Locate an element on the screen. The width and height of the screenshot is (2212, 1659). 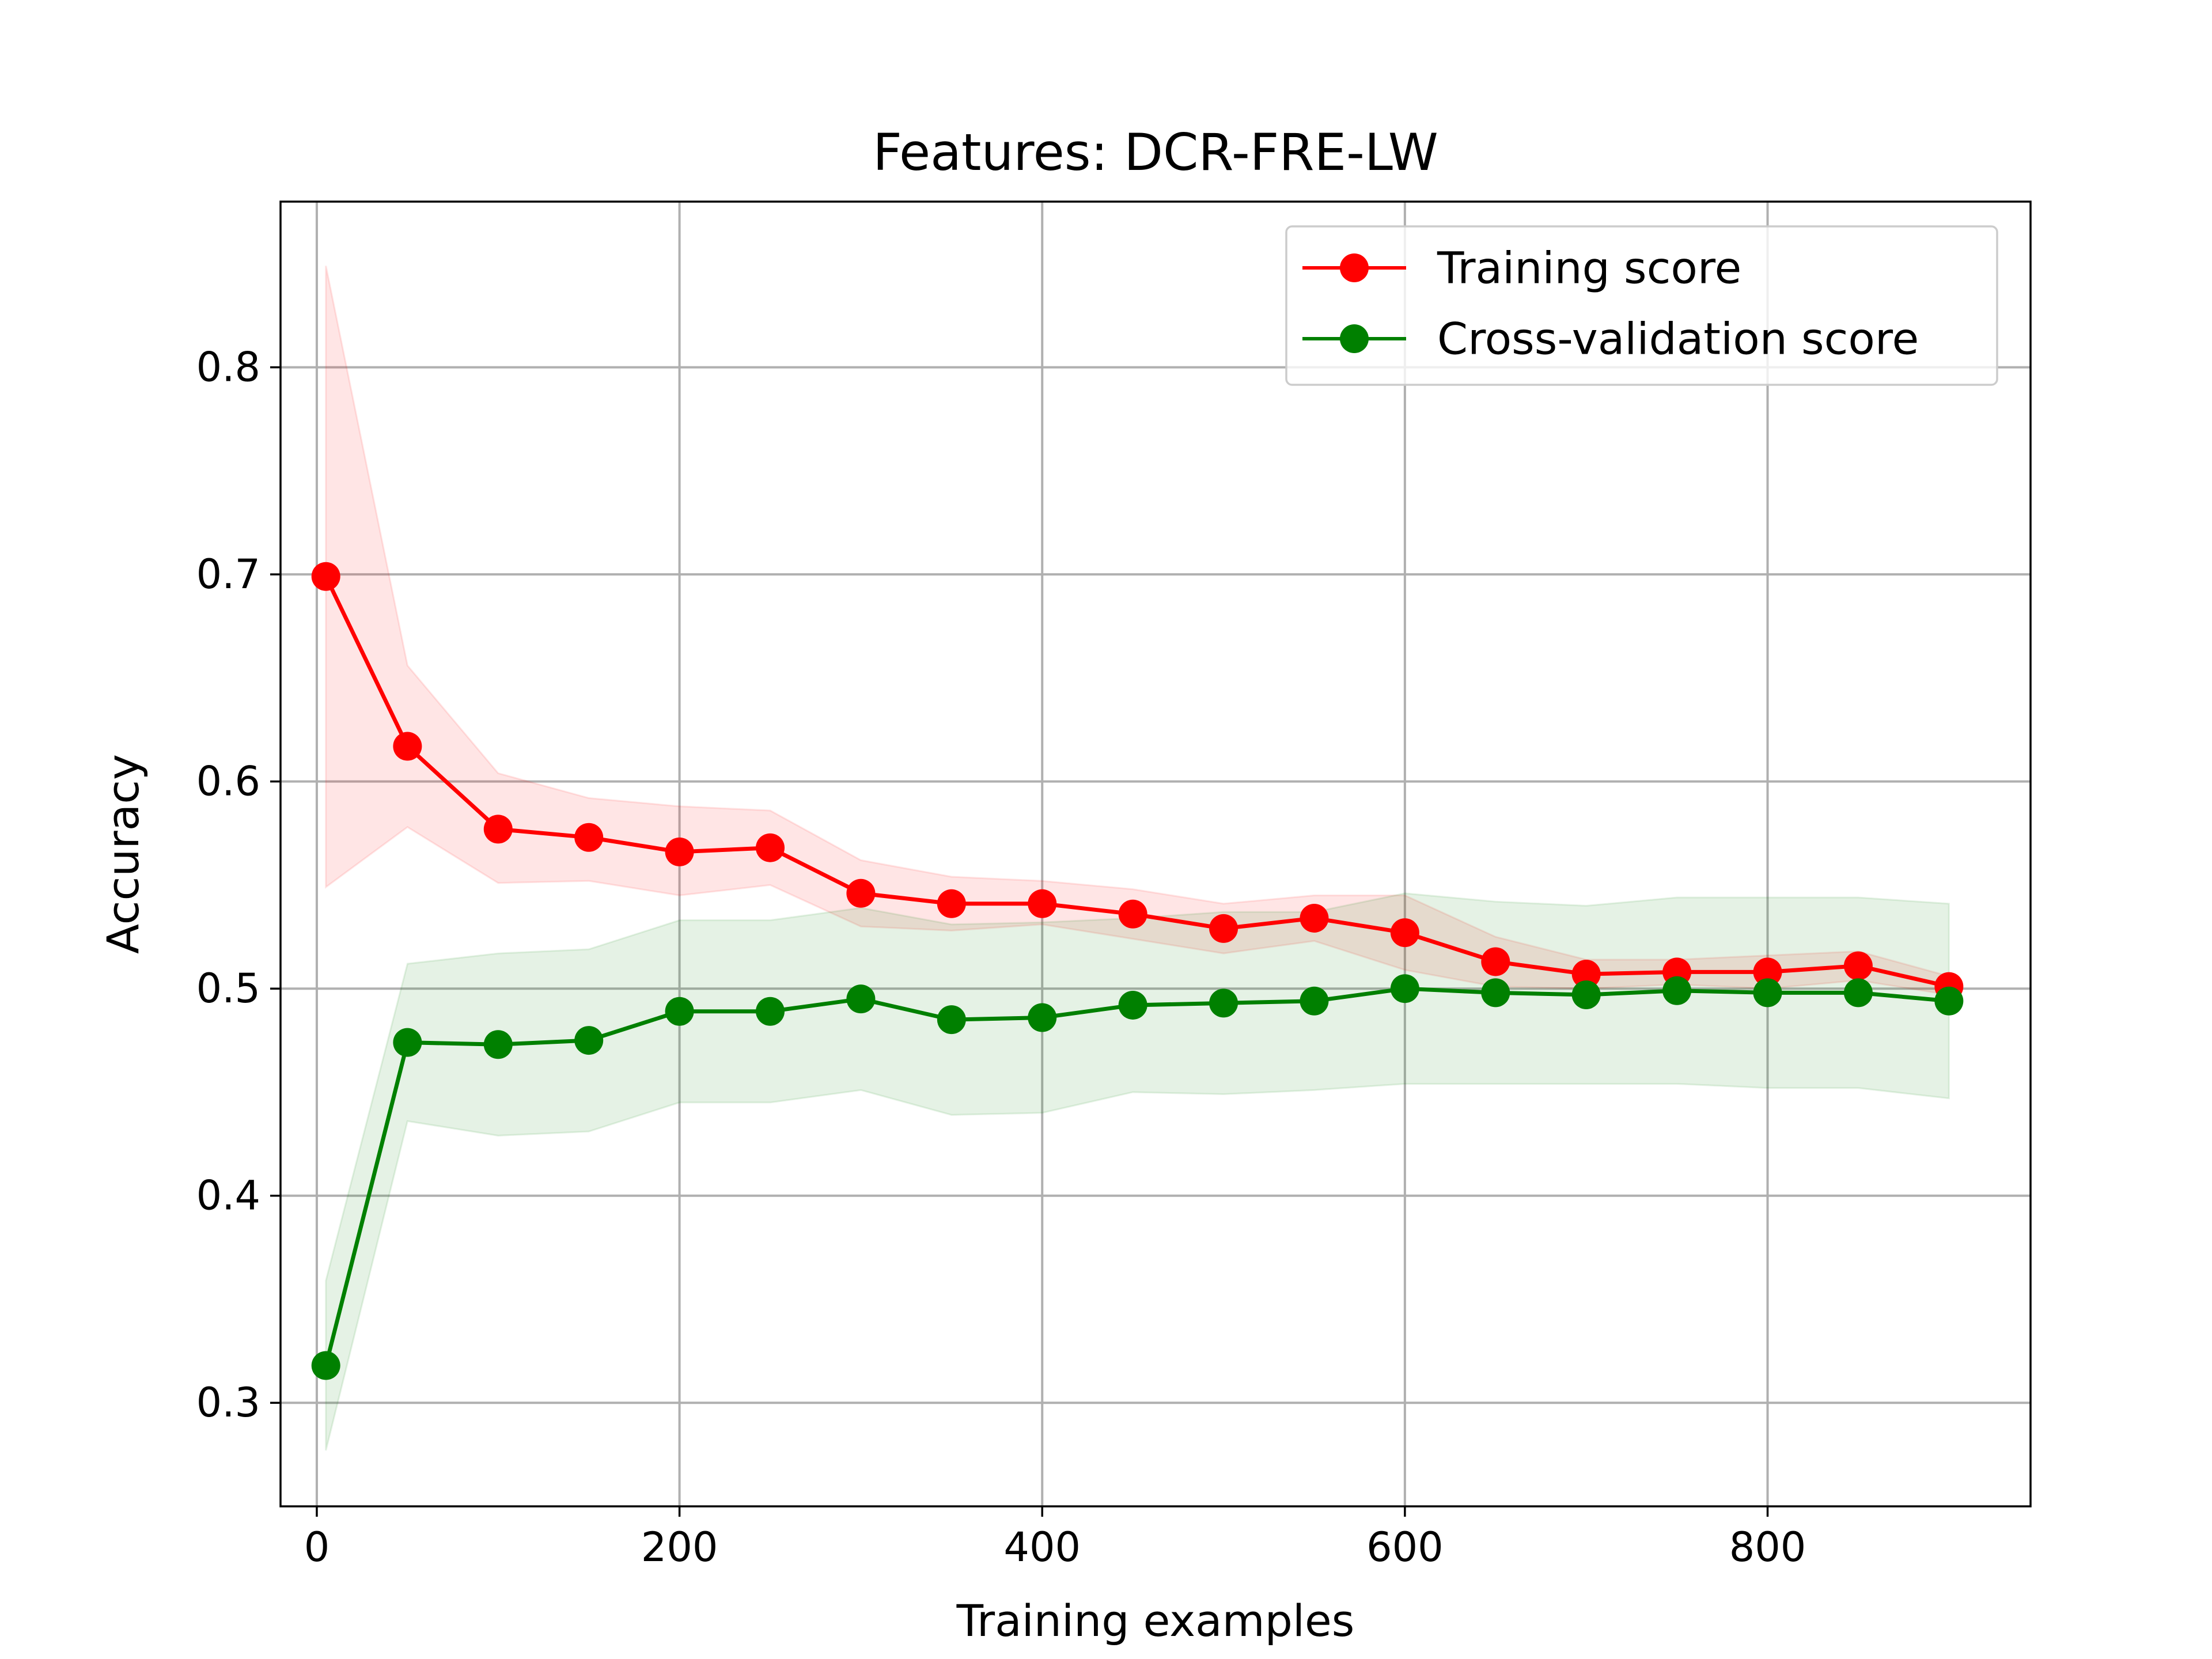
y-axis-label: Accuracy is located at coordinates (123, 854).